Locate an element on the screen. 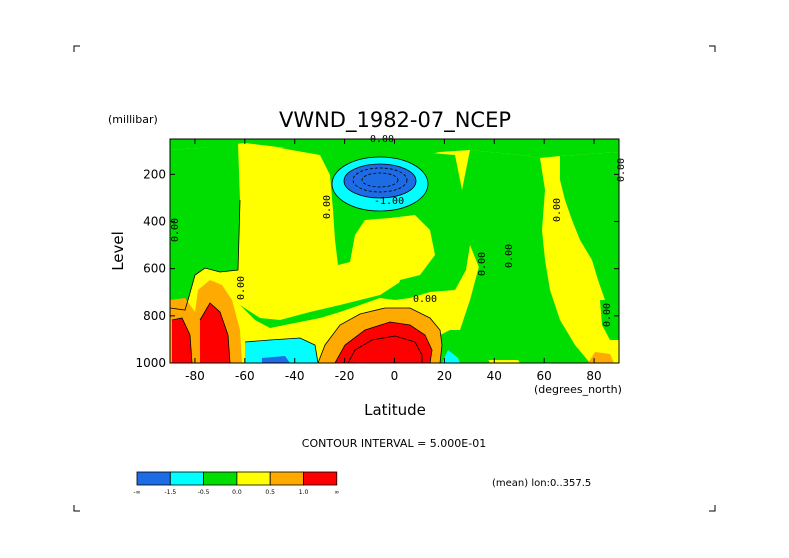 This screenshot has width=789, height=558. x-tick-label: 0 is located at coordinates (395, 376).